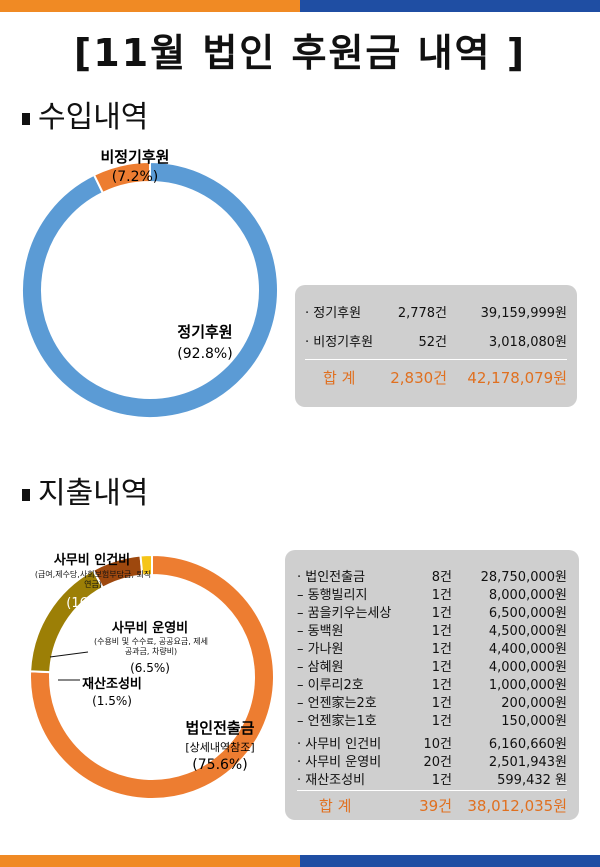  I want to click on slice-label-irregular: 비정기후원, so click(134, 157).